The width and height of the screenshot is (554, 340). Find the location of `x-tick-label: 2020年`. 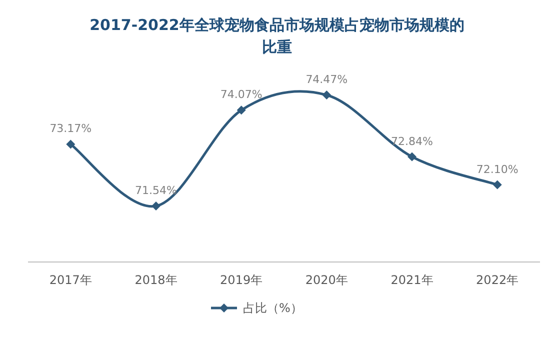

x-tick-label: 2020年 is located at coordinates (326, 280).